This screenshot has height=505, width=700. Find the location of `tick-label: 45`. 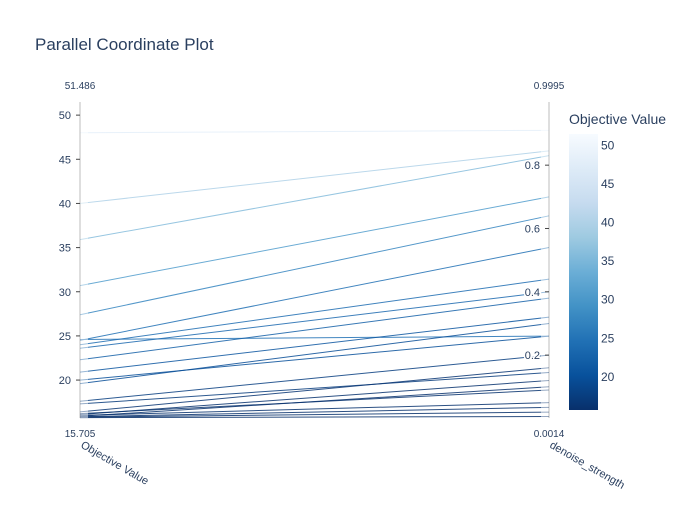

tick-label: 45 is located at coordinates (65, 160).